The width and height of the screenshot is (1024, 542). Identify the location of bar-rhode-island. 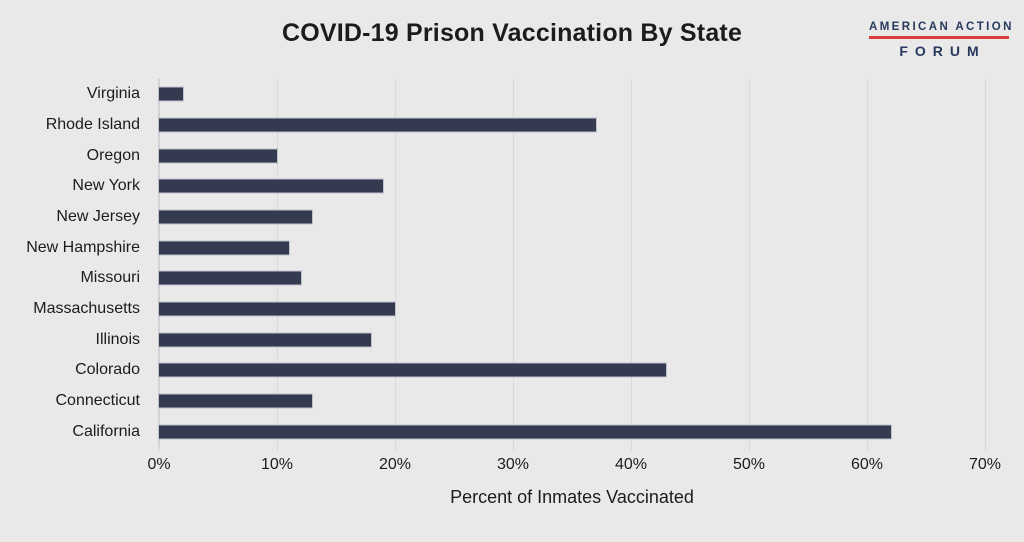
(377, 125).